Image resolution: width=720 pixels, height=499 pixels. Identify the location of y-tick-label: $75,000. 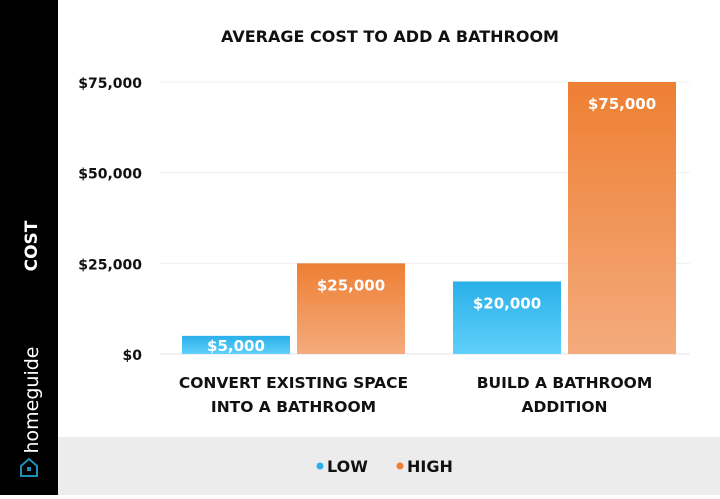
(110, 84).